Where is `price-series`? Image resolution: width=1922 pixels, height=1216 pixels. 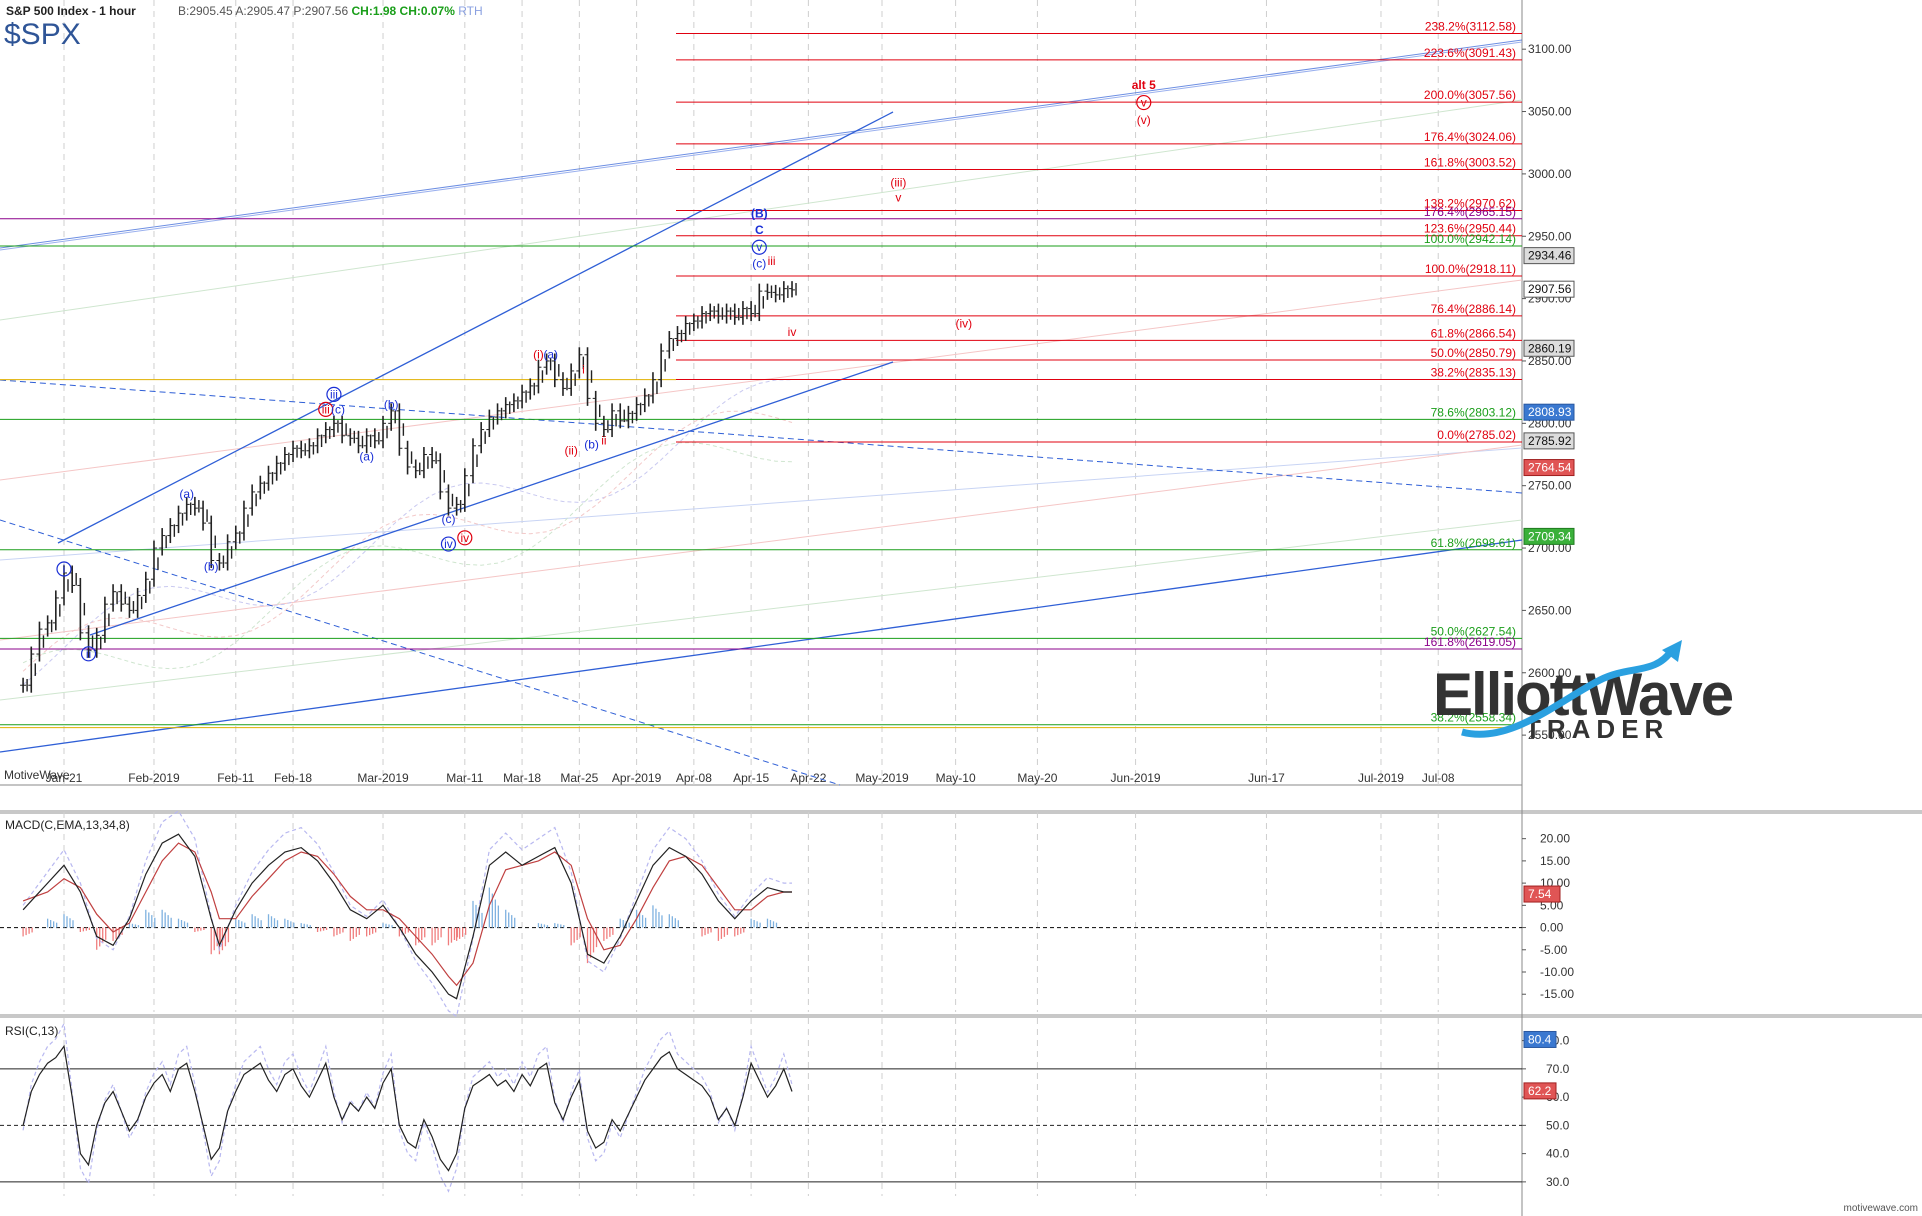
price-series is located at coordinates (408, 487).